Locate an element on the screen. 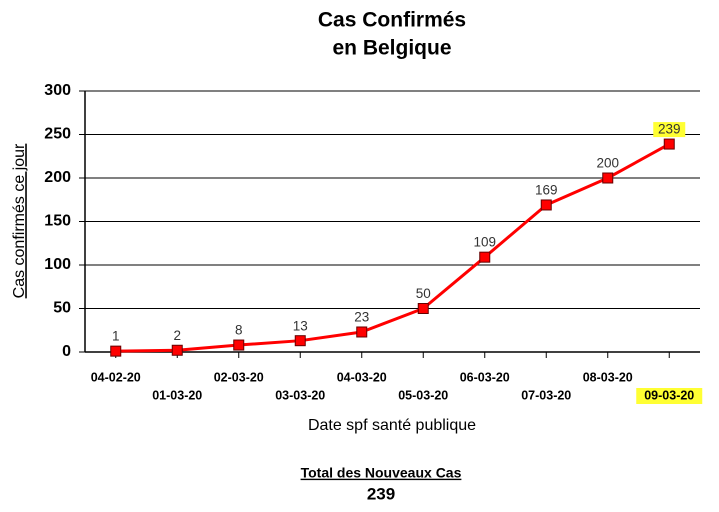 This screenshot has height=512, width=719. value-label: 1 is located at coordinates (116, 336).